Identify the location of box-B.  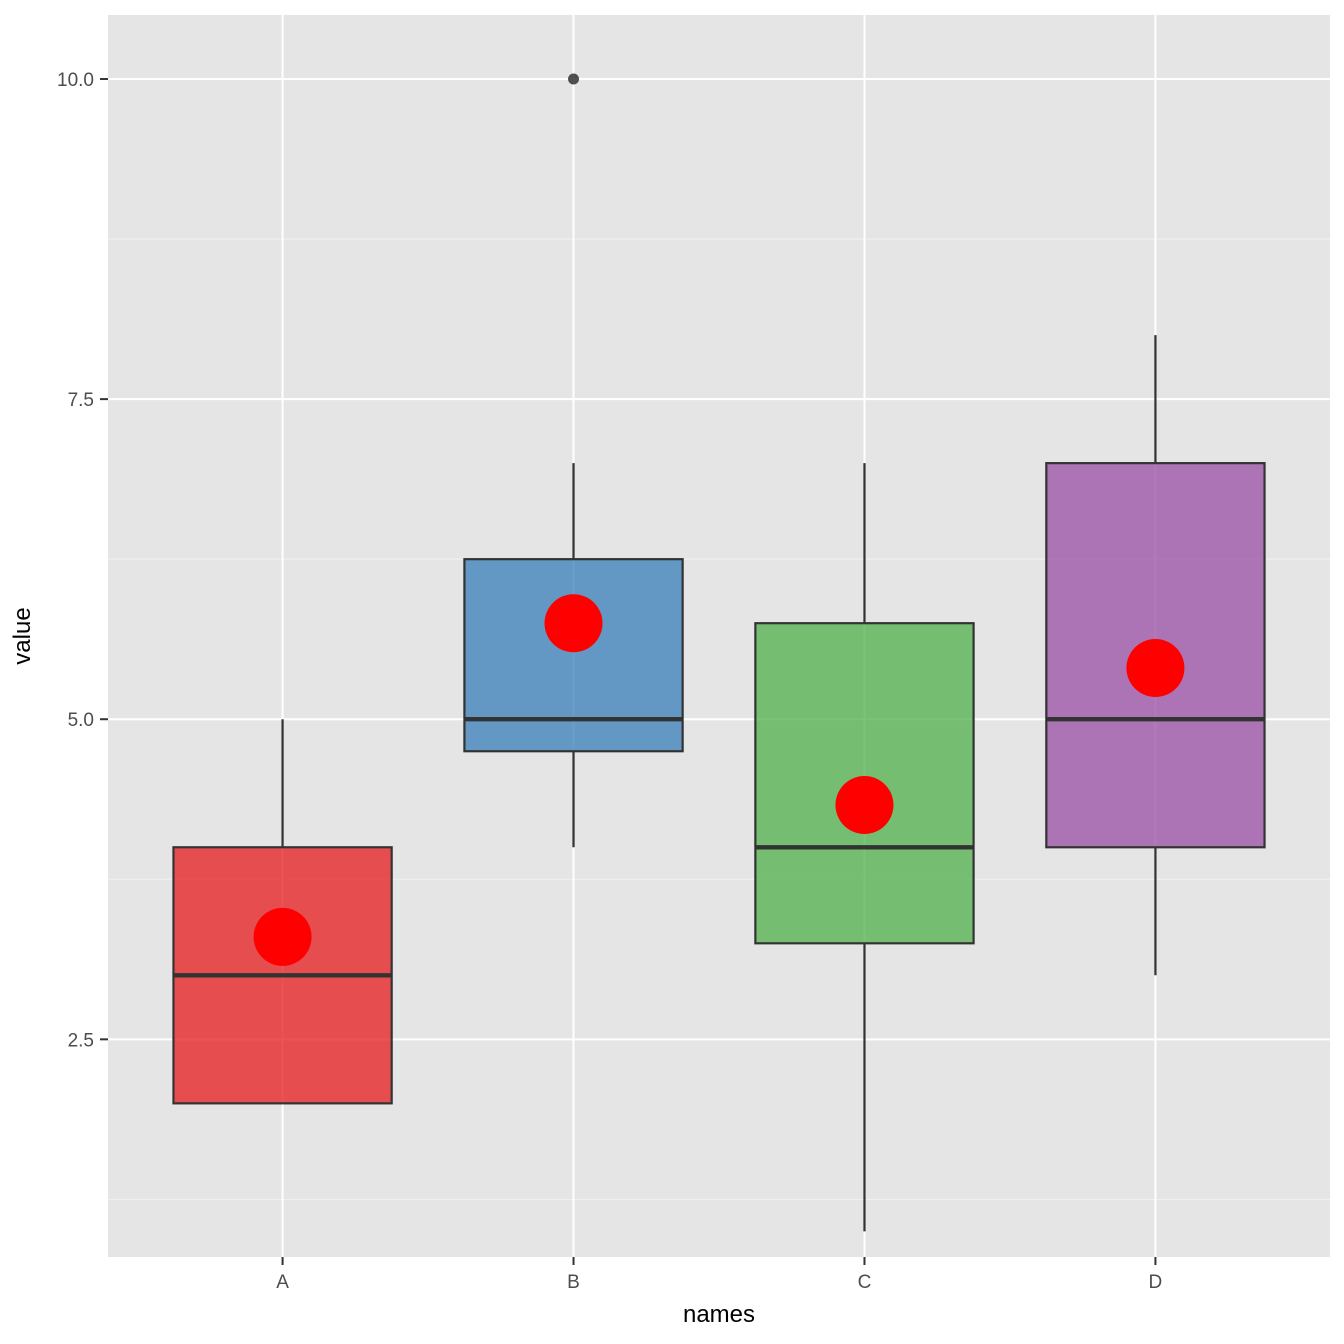
(573, 460).